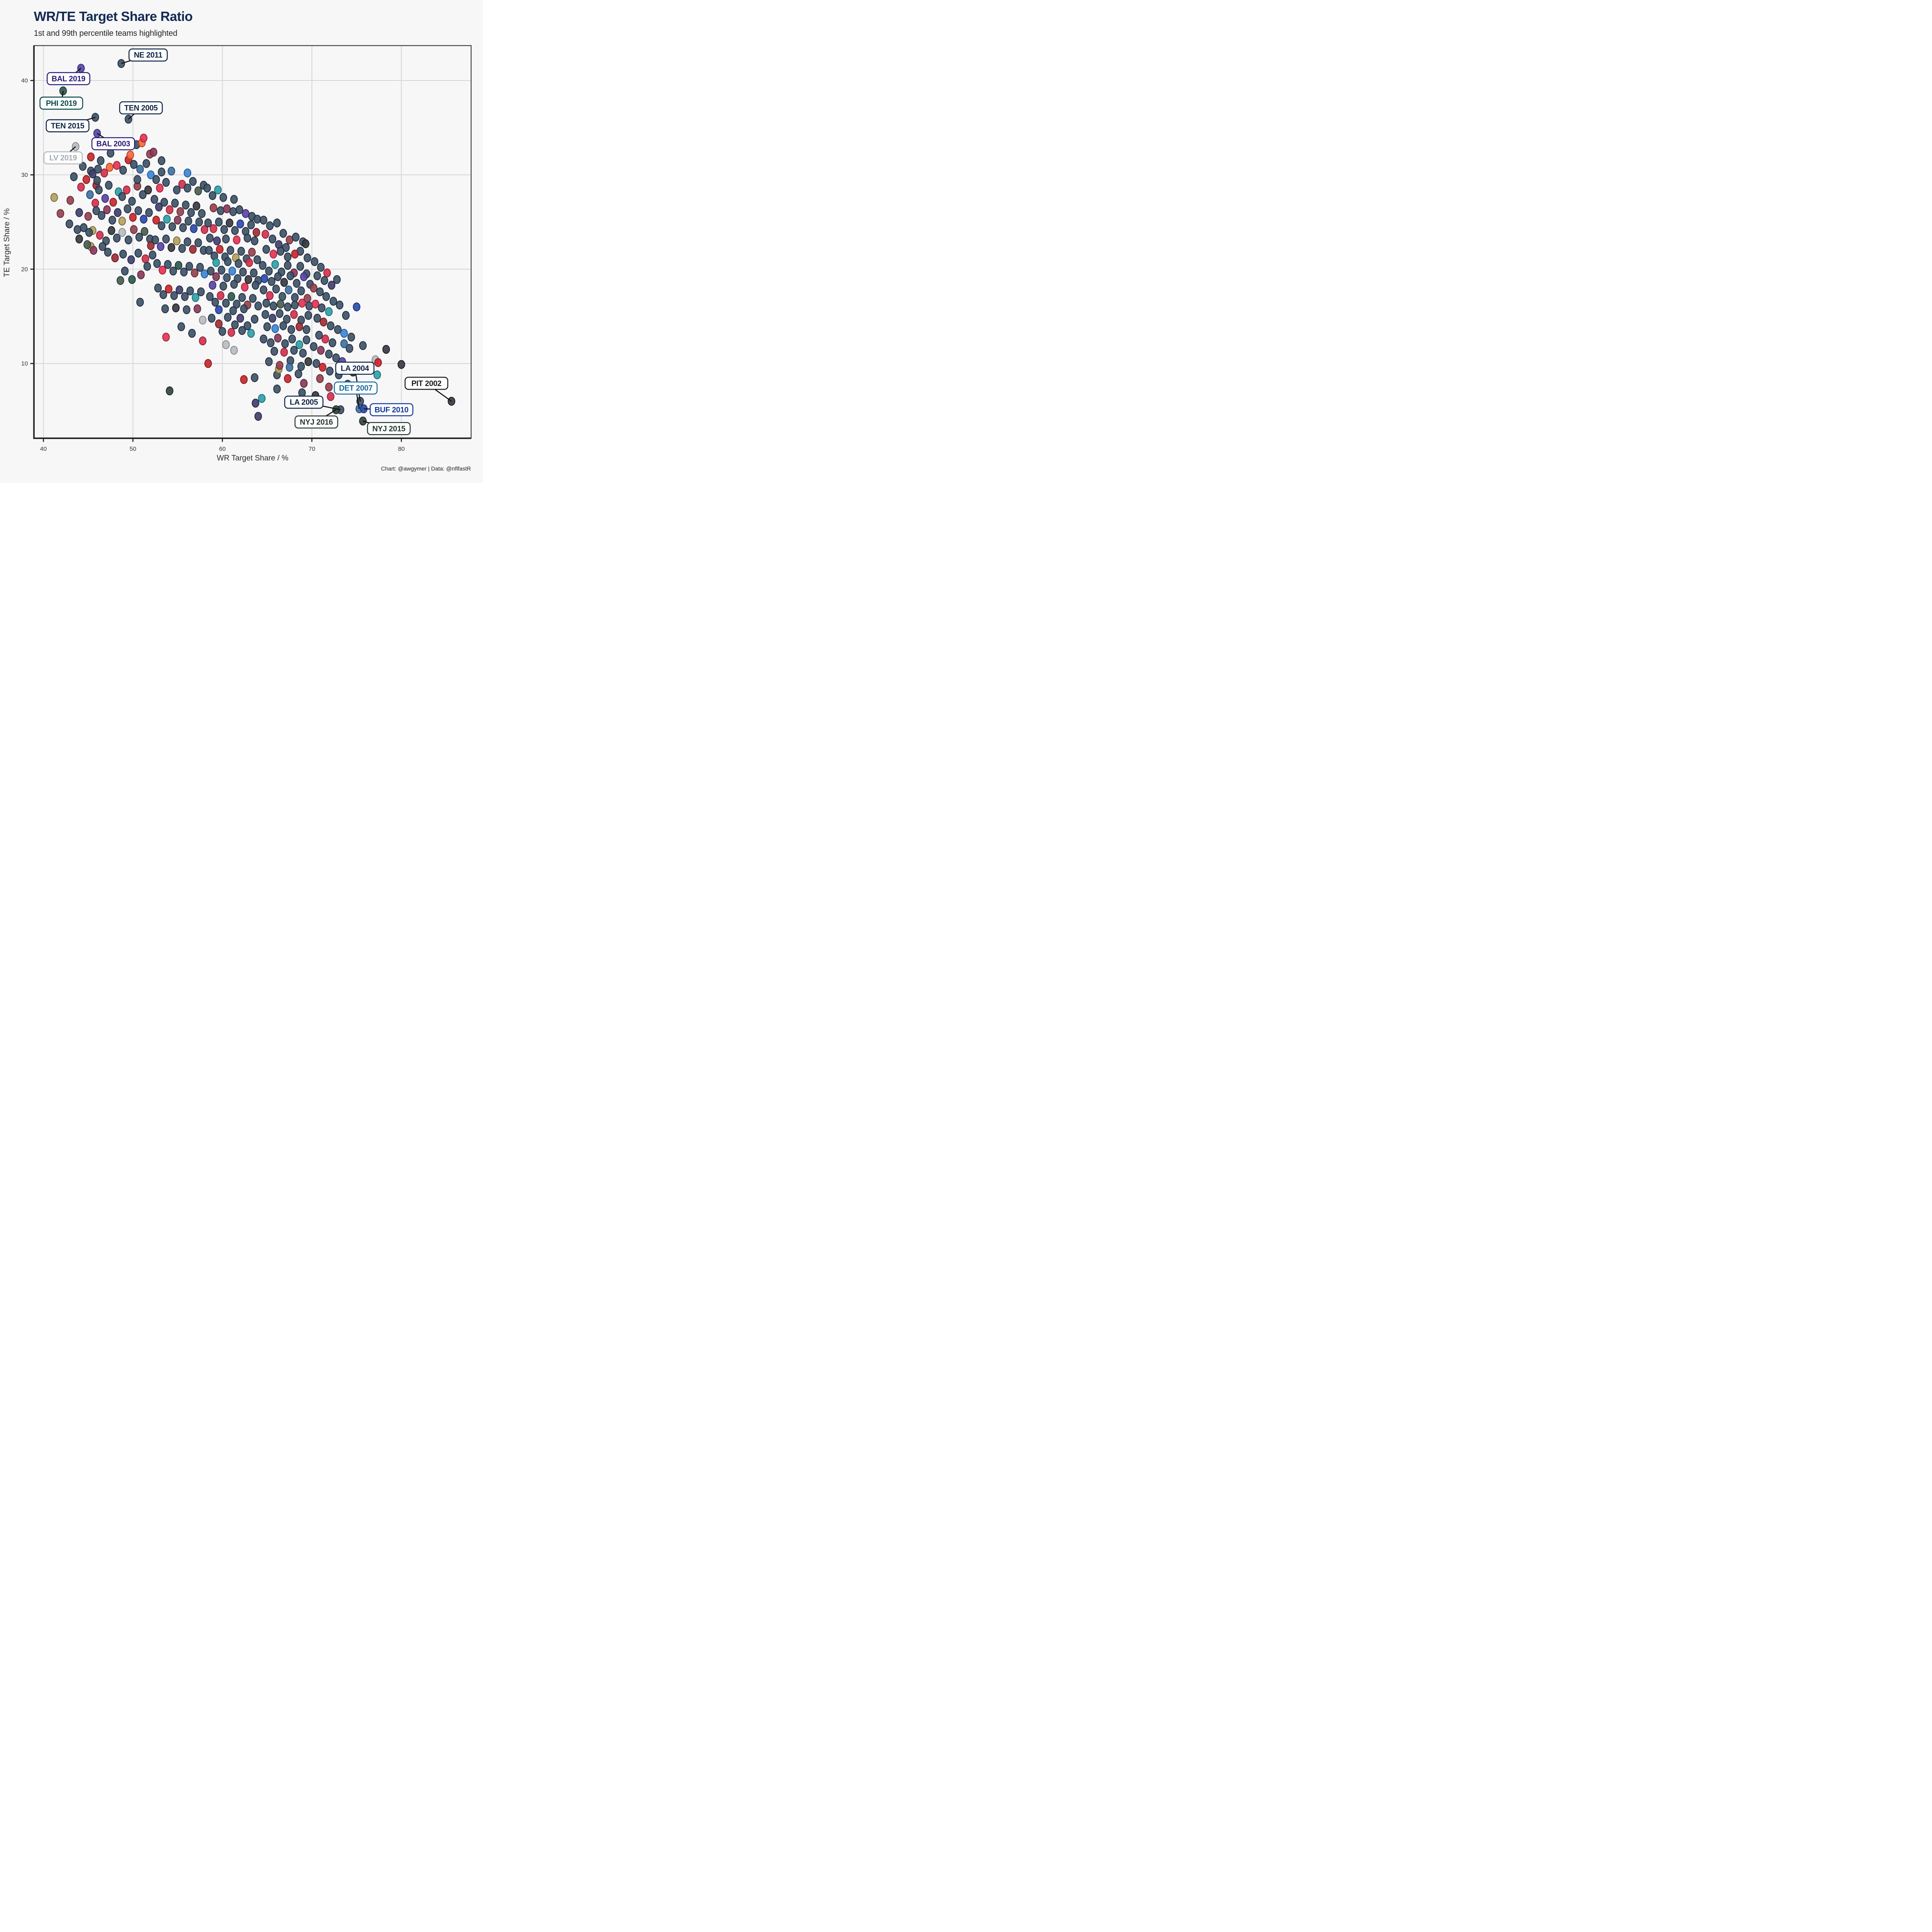 The height and width of the screenshot is (1932, 1932). I want to click on annotation-label: BUF 2010, so click(392, 410).